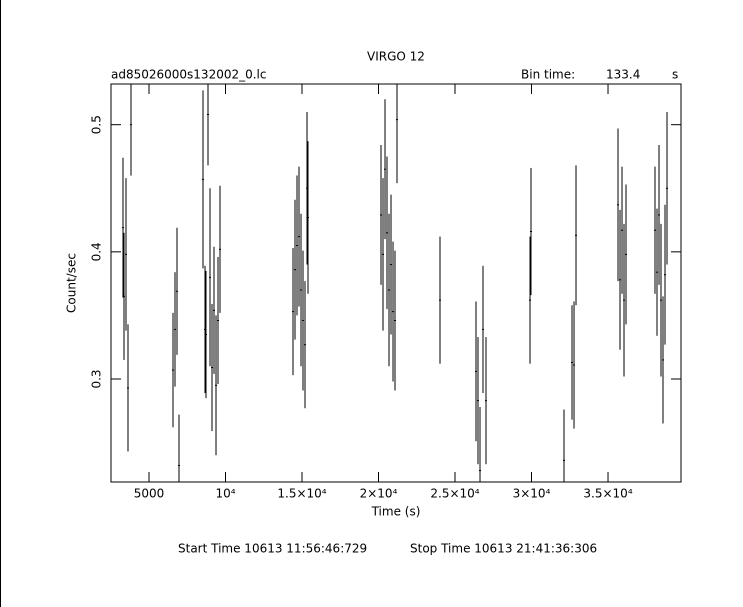 The width and height of the screenshot is (743, 607). What do you see at coordinates (379, 494) in the screenshot?
I see `x-tick-label: 2×10⁴` at bounding box center [379, 494].